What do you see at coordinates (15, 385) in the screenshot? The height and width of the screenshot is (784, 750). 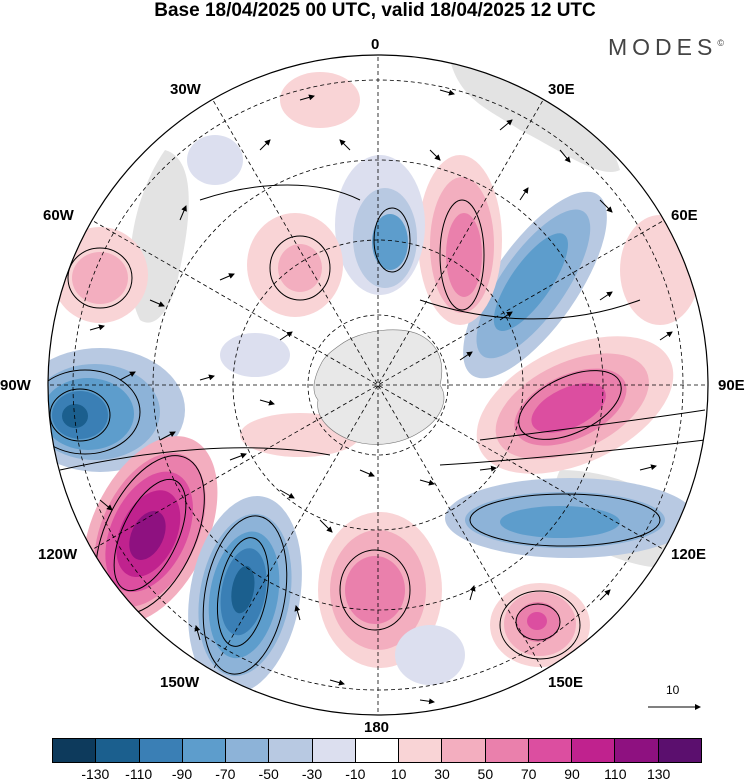 I see `label-lon-90w: 90W` at bounding box center [15, 385].